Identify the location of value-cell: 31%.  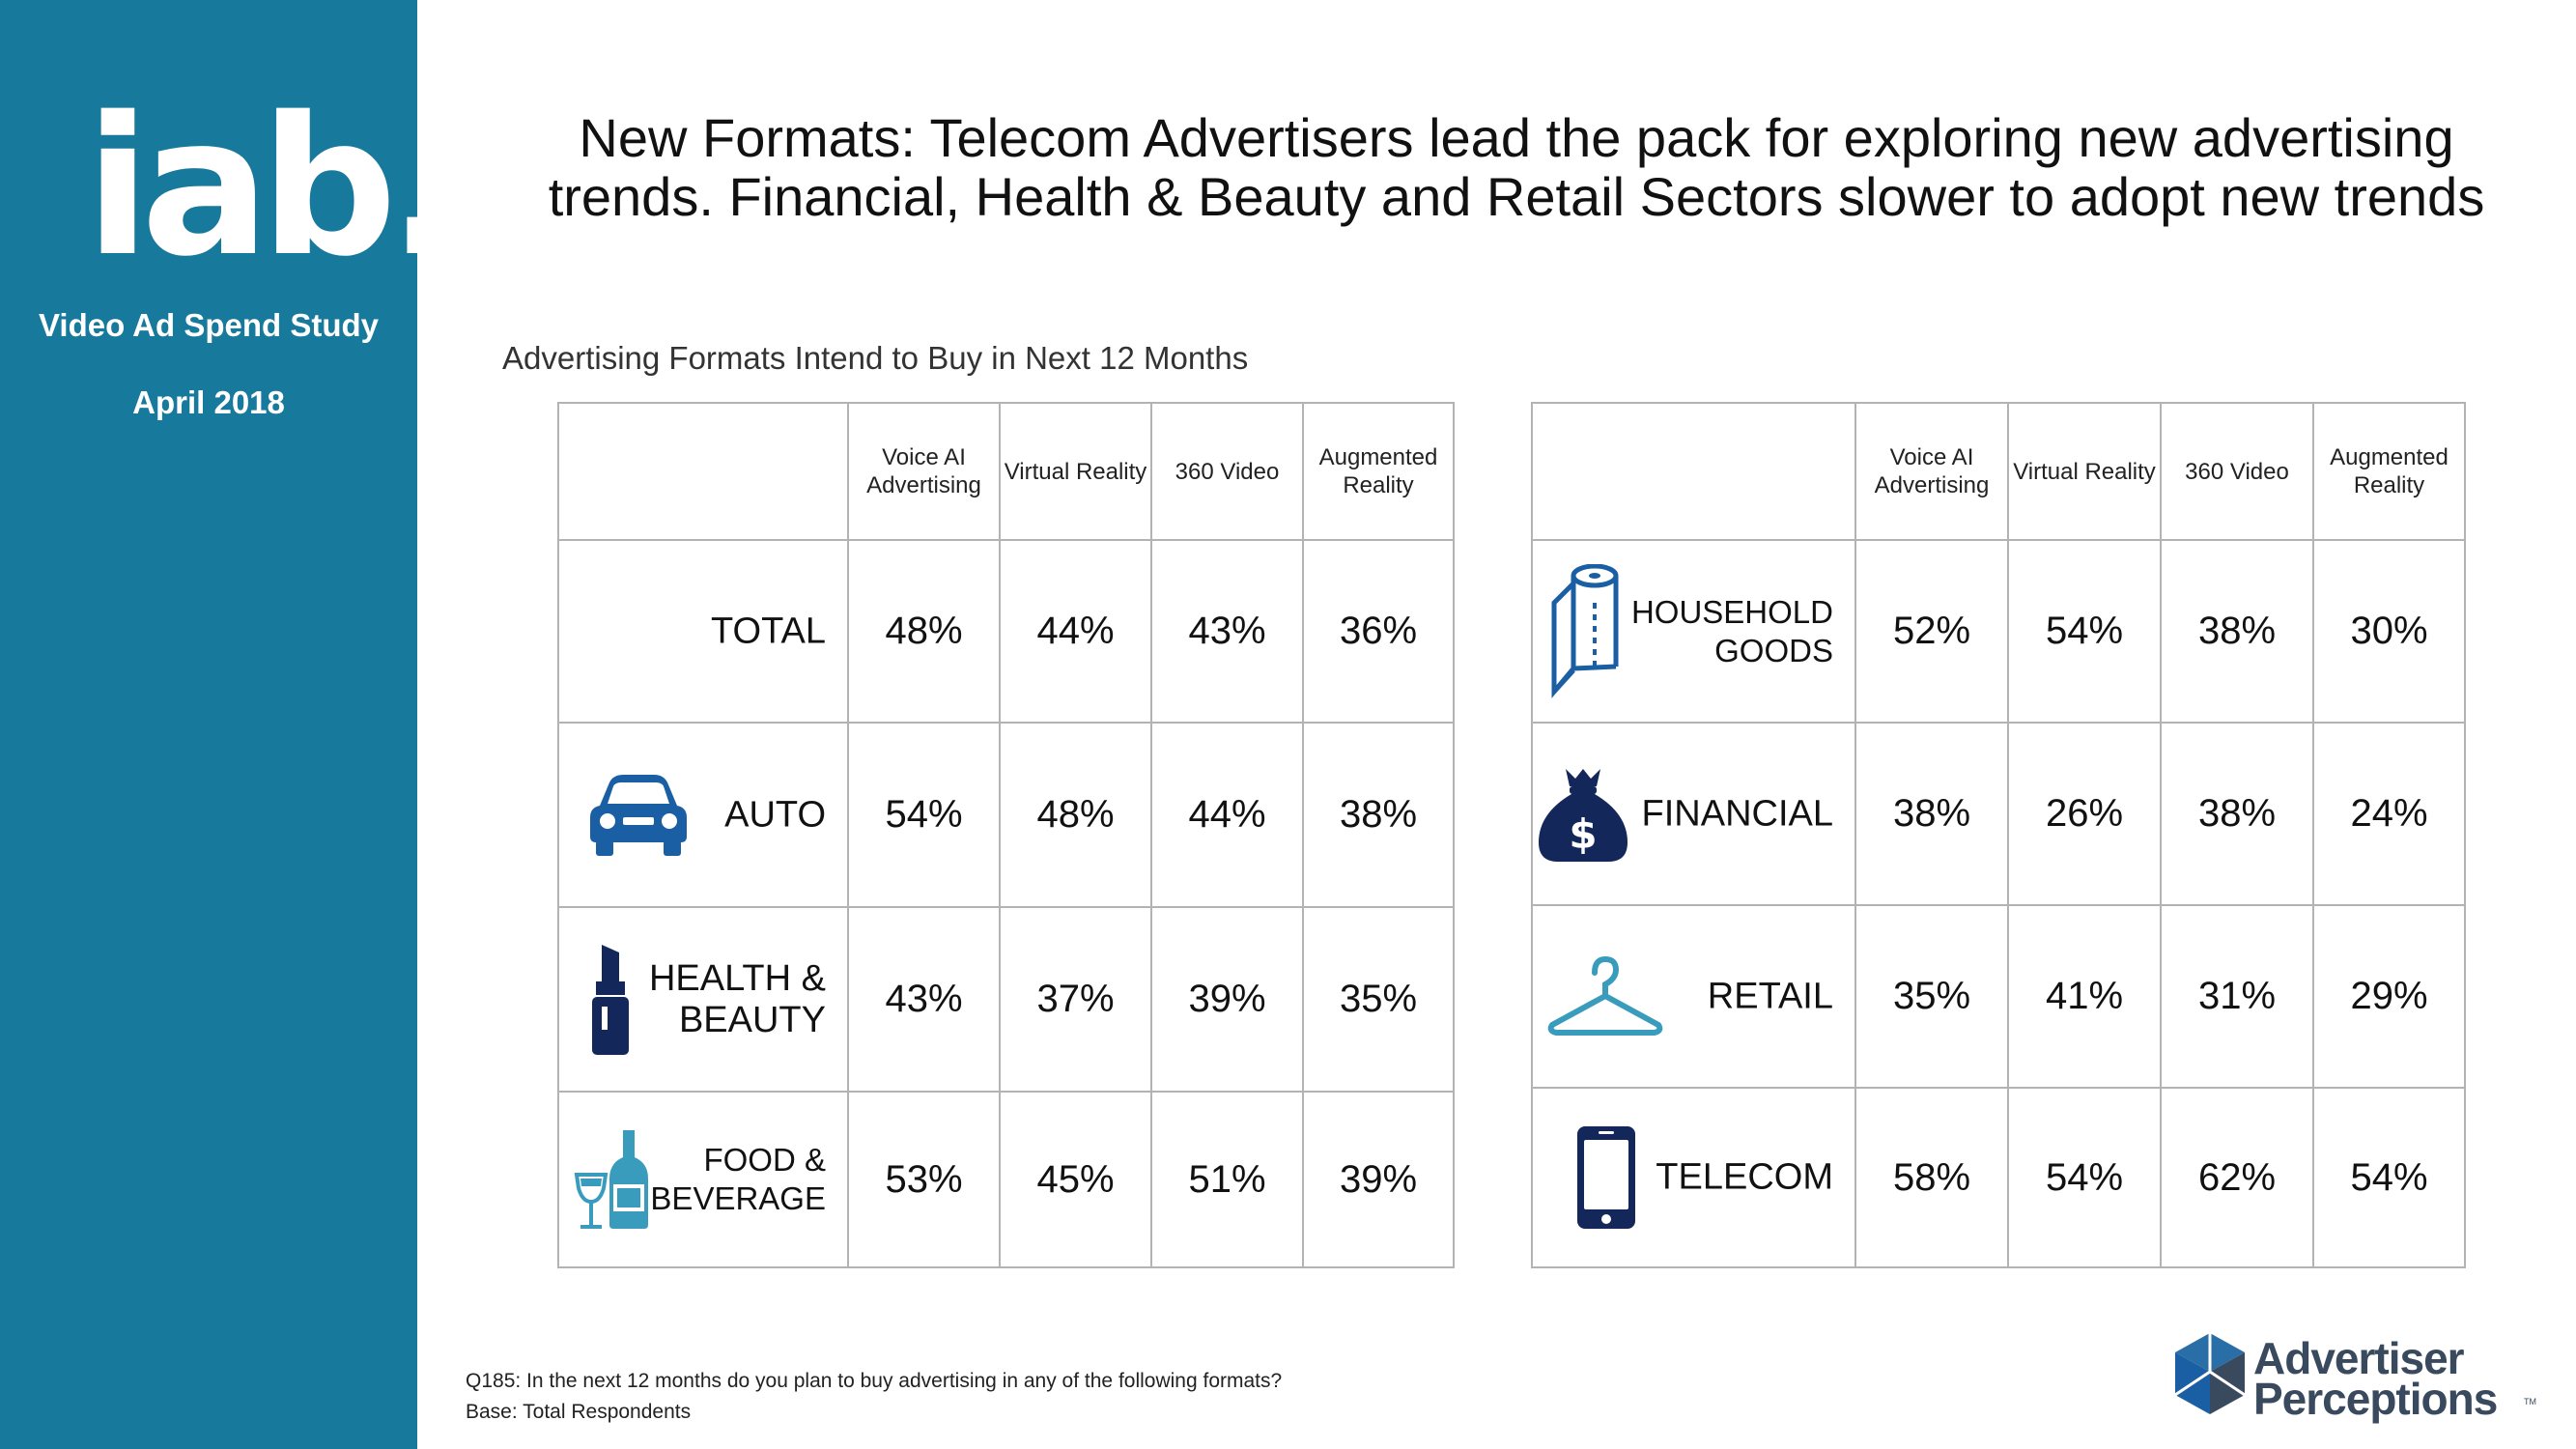
(2237, 996).